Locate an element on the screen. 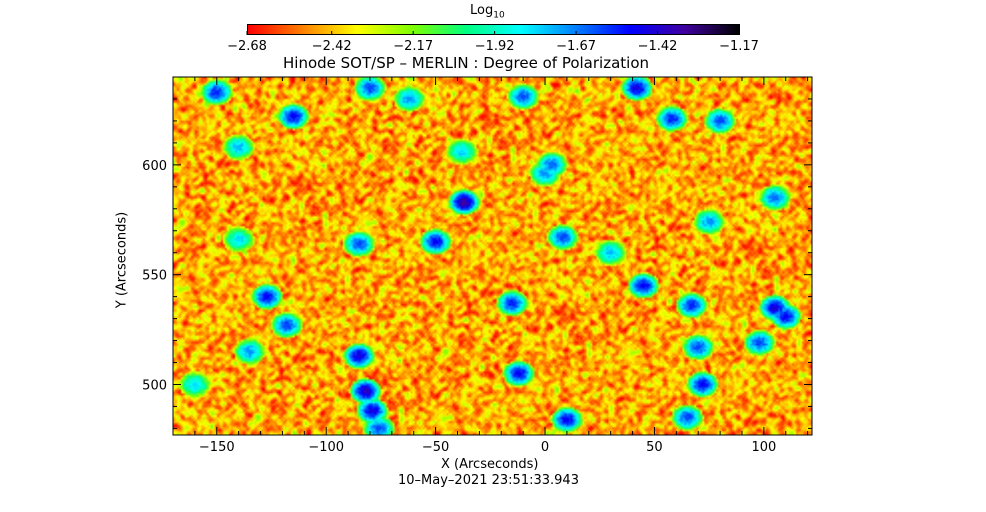  y-tick-label: 550 is located at coordinates (154, 276).